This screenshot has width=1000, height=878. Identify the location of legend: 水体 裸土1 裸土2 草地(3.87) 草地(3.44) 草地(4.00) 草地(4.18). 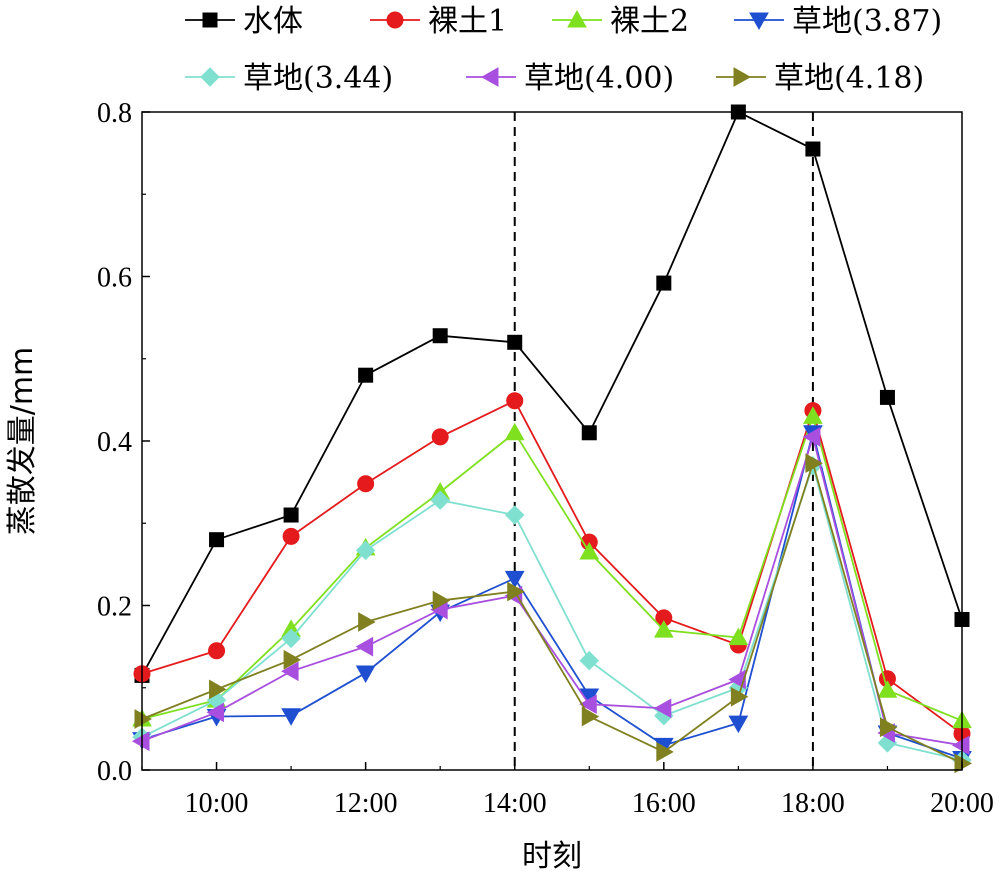
(563, 50).